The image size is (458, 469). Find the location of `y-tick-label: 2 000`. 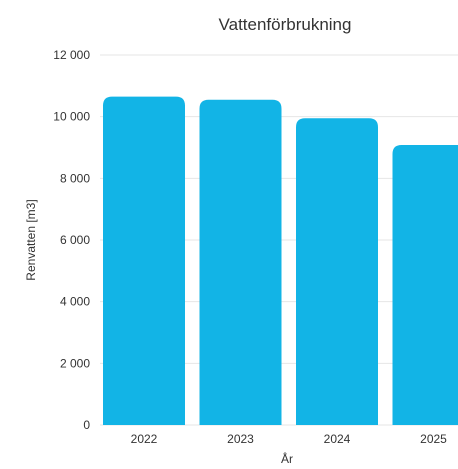

y-tick-label: 2 000 is located at coordinates (75, 363).